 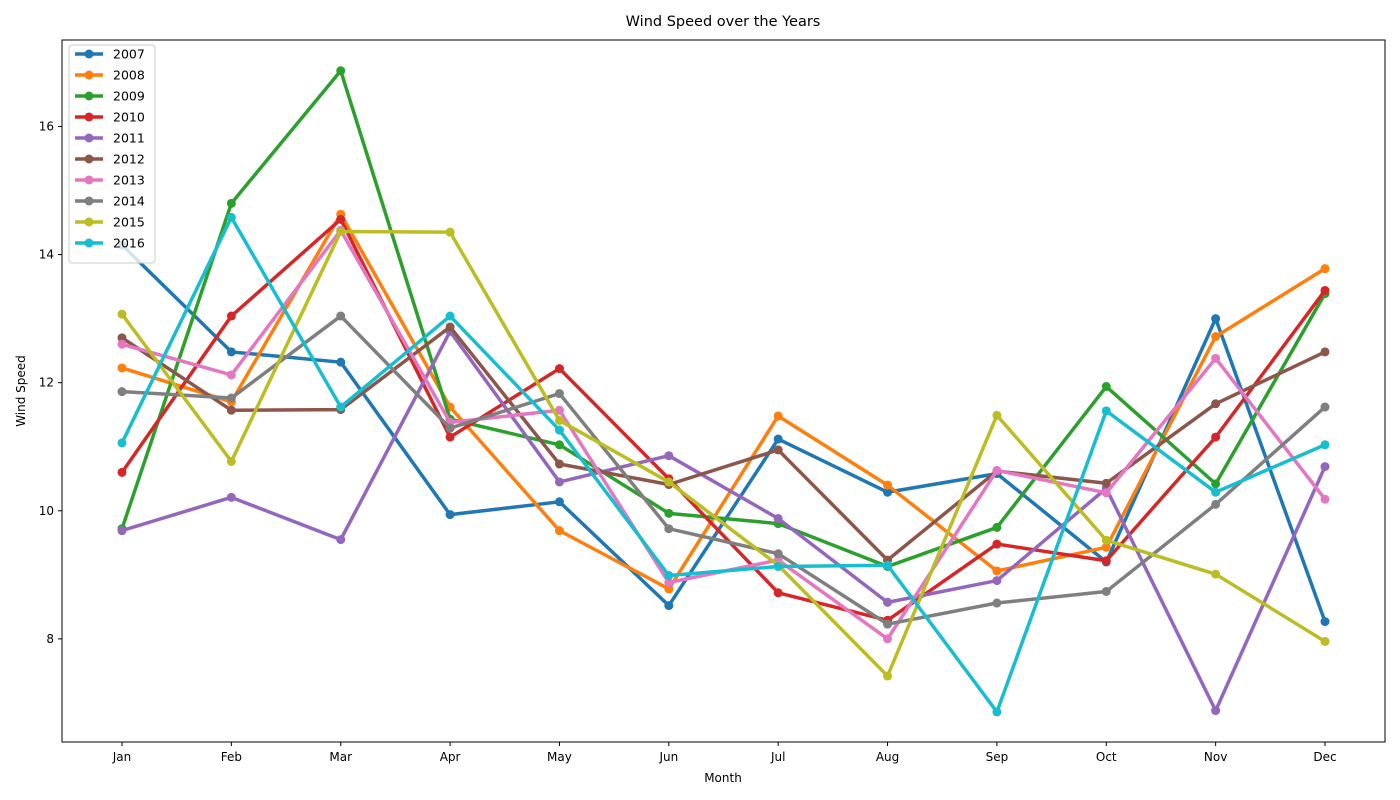 What do you see at coordinates (1216, 358) in the screenshot?
I see `data-point-2013-Nov` at bounding box center [1216, 358].